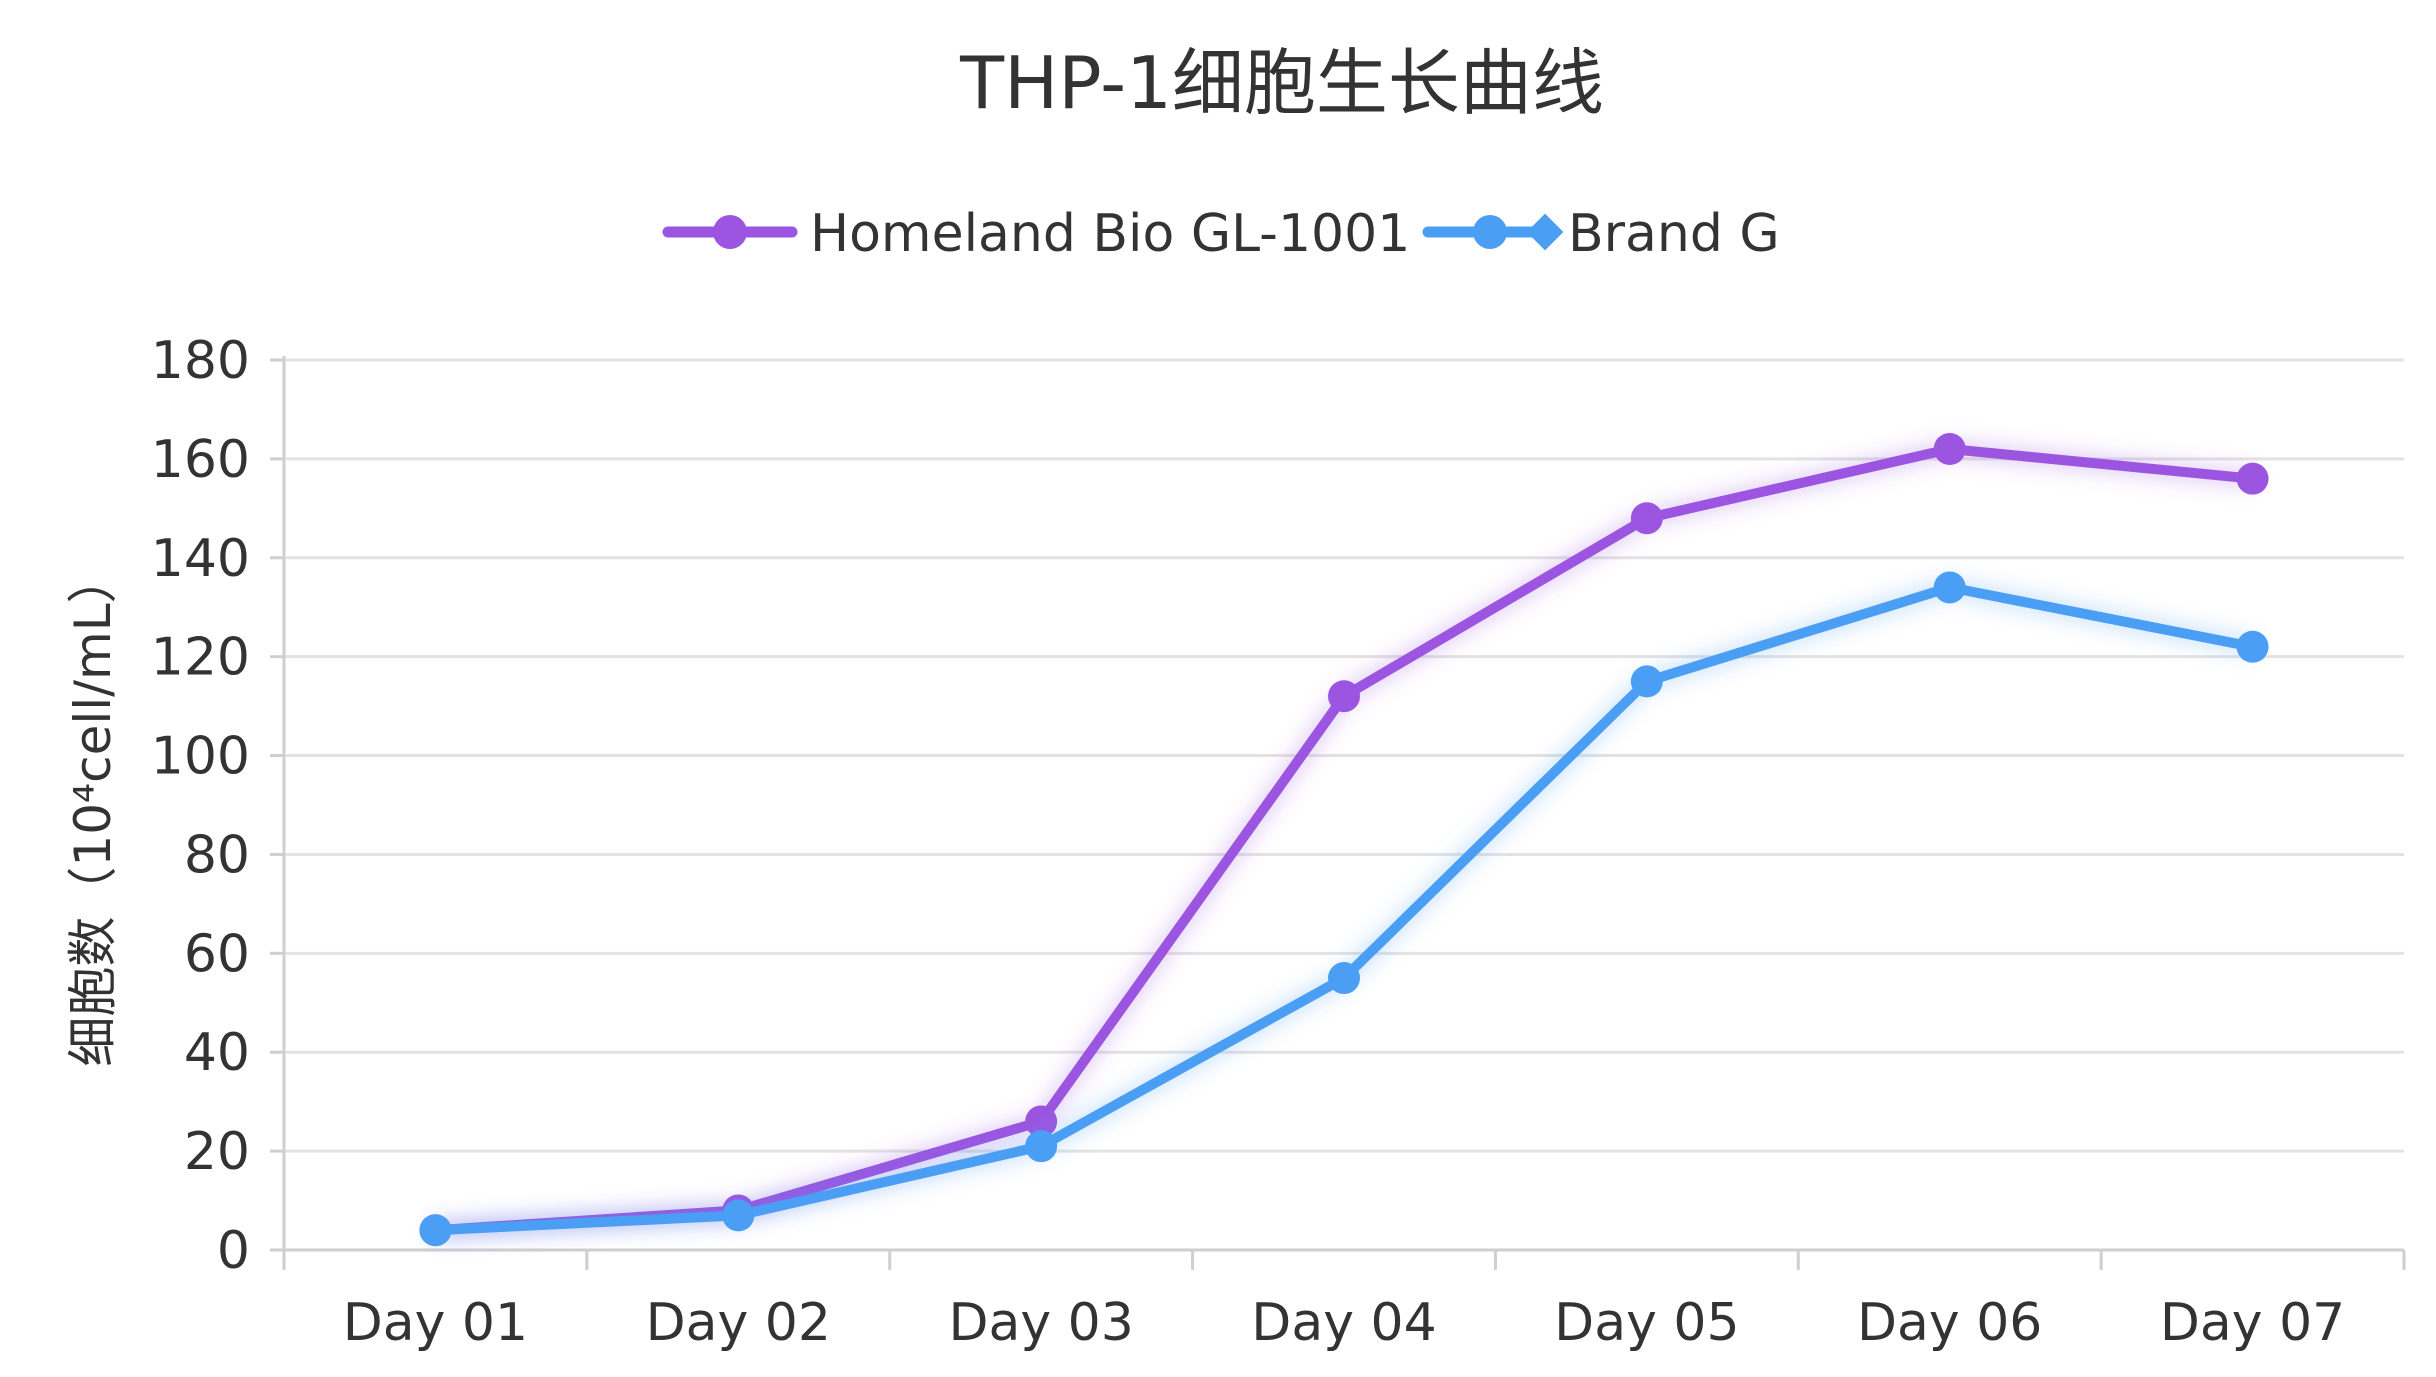  What do you see at coordinates (200, 757) in the screenshot?
I see `y-tick-label: 100` at bounding box center [200, 757].